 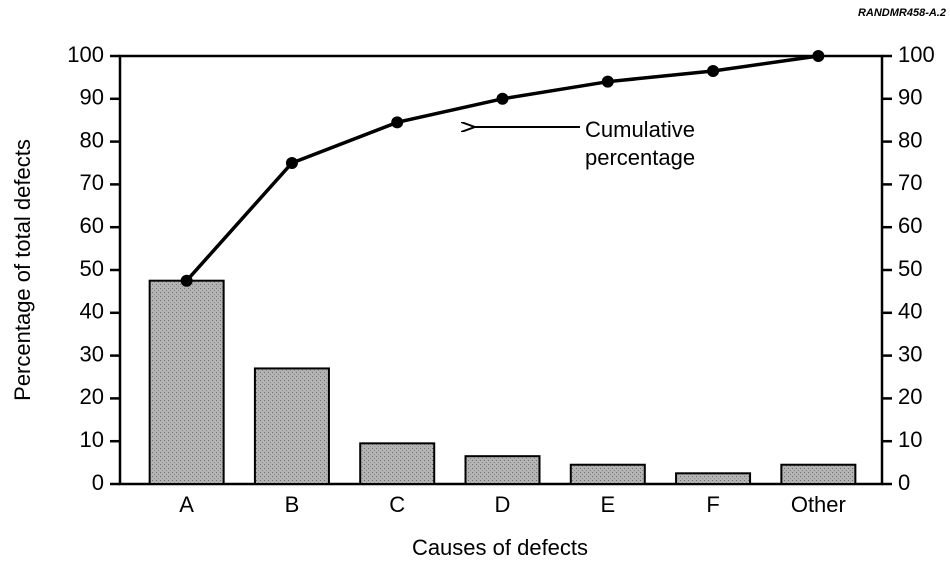 I want to click on y2-tick-label: 70, so click(x=910, y=182).